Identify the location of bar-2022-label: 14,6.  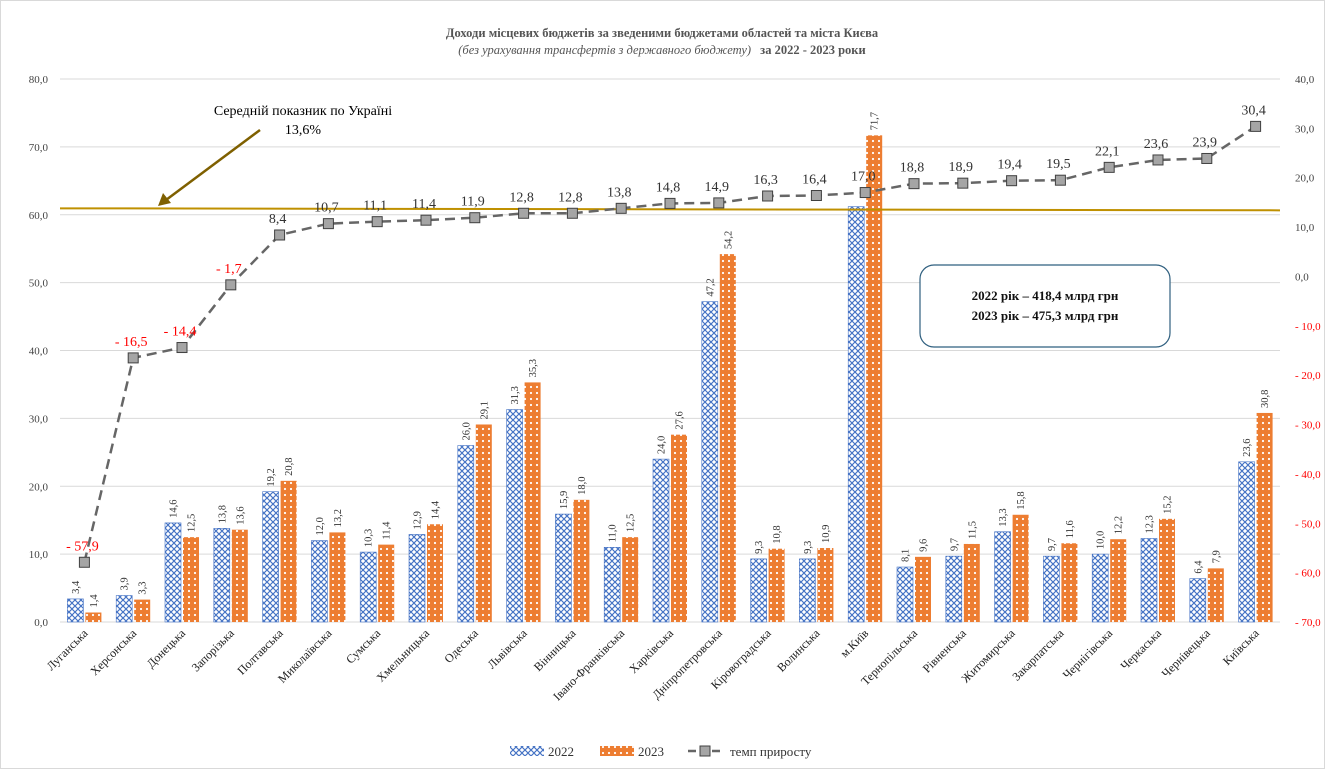
(174, 509).